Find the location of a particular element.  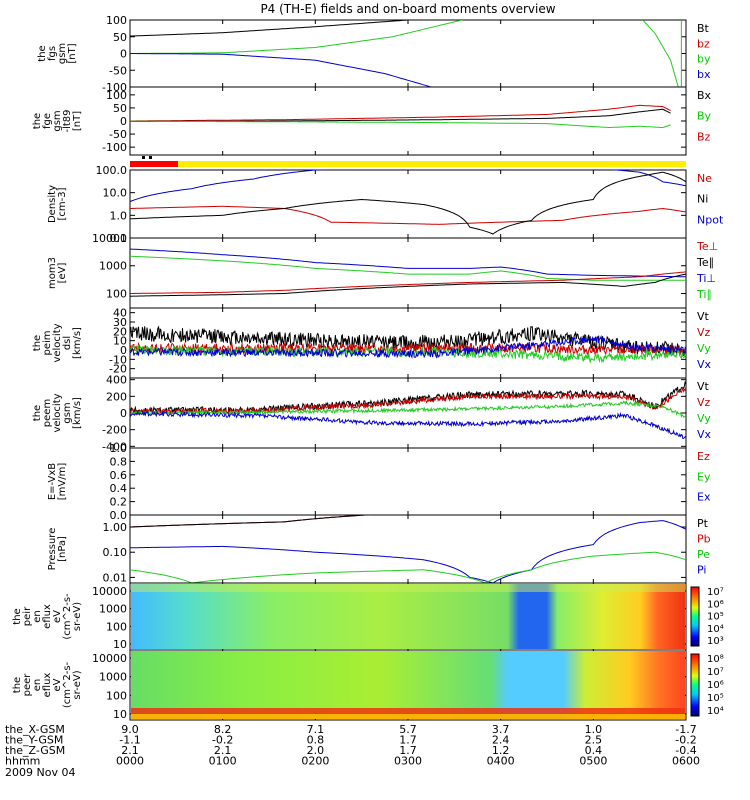

legend-Pt: Pt is located at coordinates (703, 523).